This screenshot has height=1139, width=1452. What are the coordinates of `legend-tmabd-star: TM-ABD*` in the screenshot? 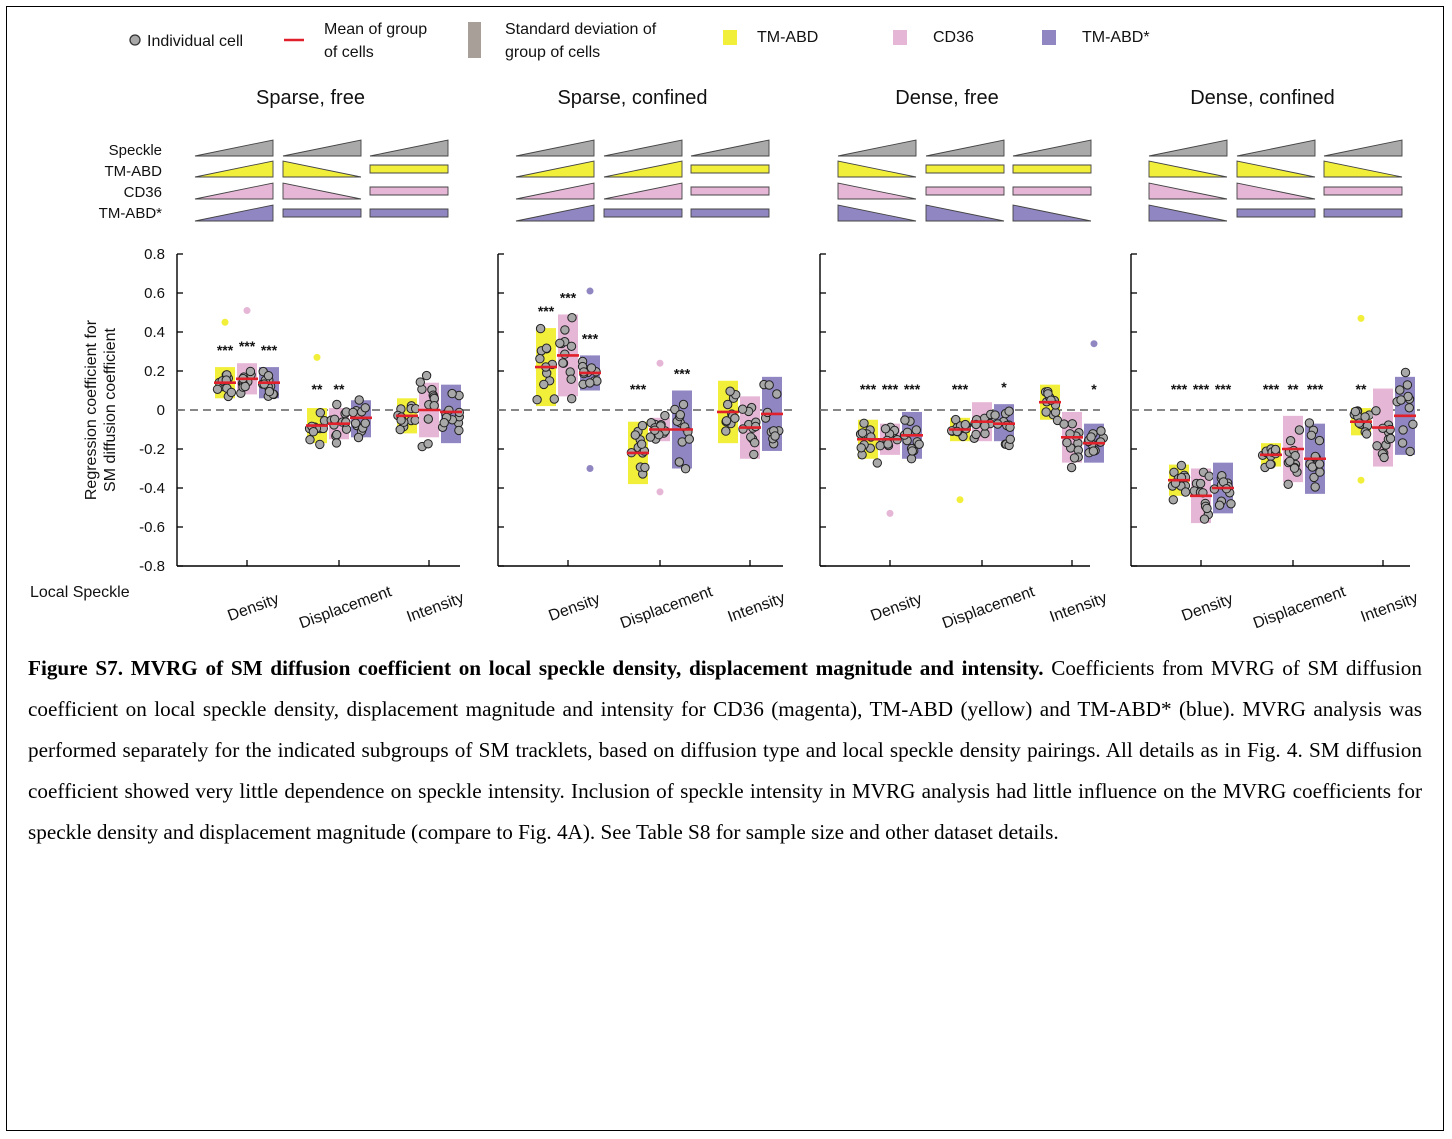 It's located at (1116, 37).